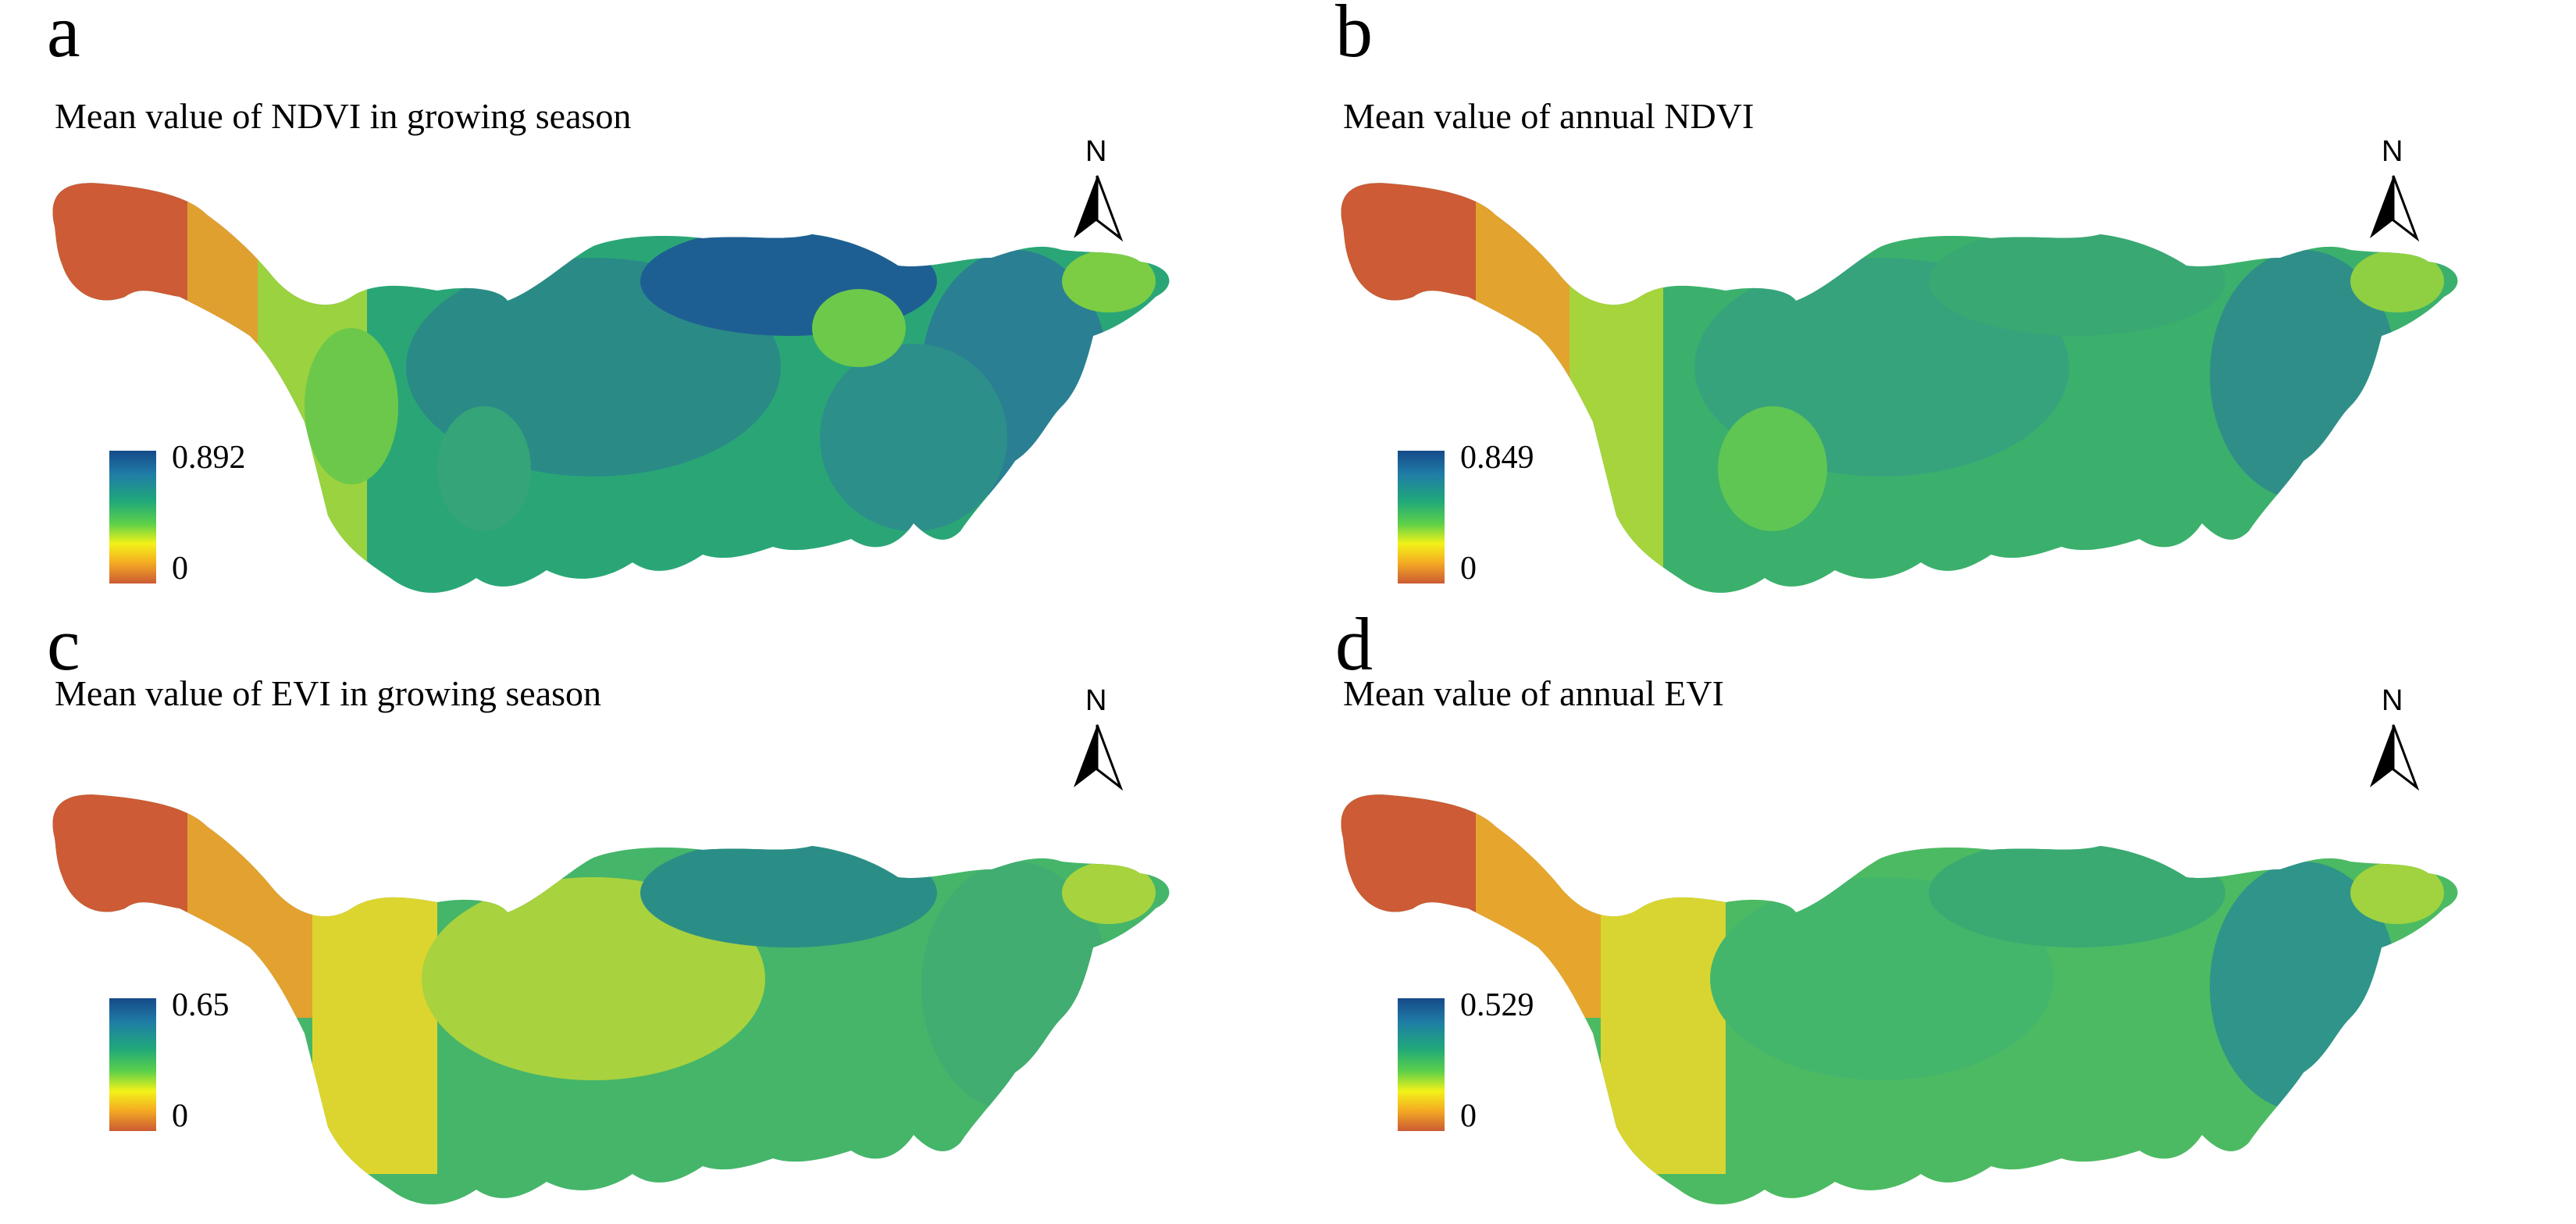 This screenshot has width=2576, height=1224. Describe the element at coordinates (1533, 693) in the screenshot. I see `panel-title: Mean value of annual EVI` at that location.